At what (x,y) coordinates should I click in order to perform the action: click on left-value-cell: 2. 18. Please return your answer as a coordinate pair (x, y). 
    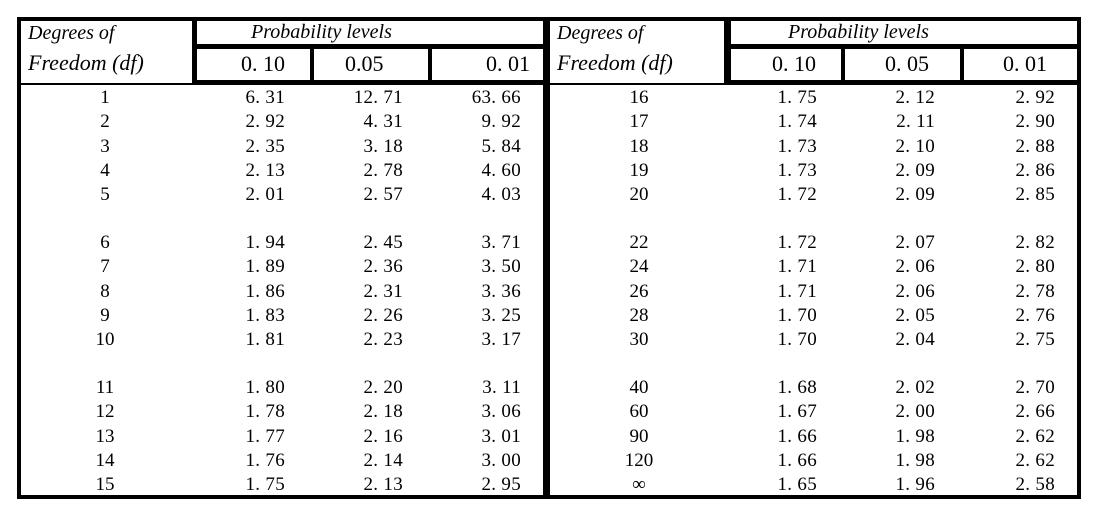
    Looking at the image, I should click on (383, 412).